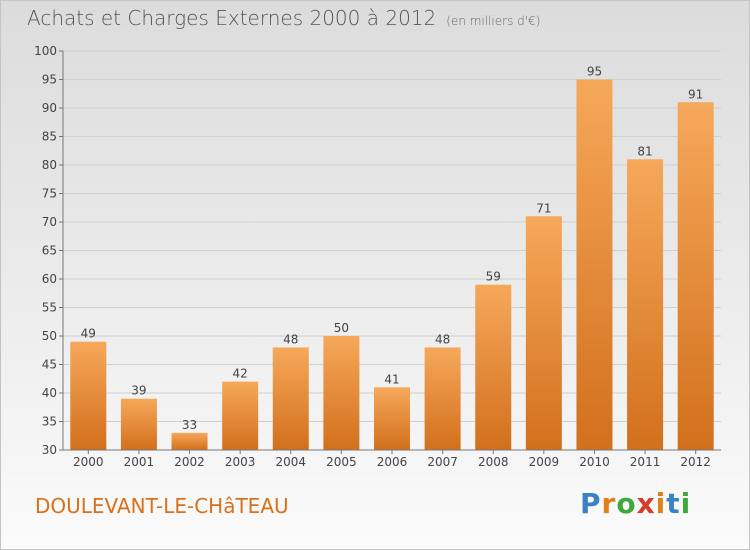 Image resolution: width=750 pixels, height=550 pixels. What do you see at coordinates (646, 503) in the screenshot?
I see `brand-letter: x` at bounding box center [646, 503].